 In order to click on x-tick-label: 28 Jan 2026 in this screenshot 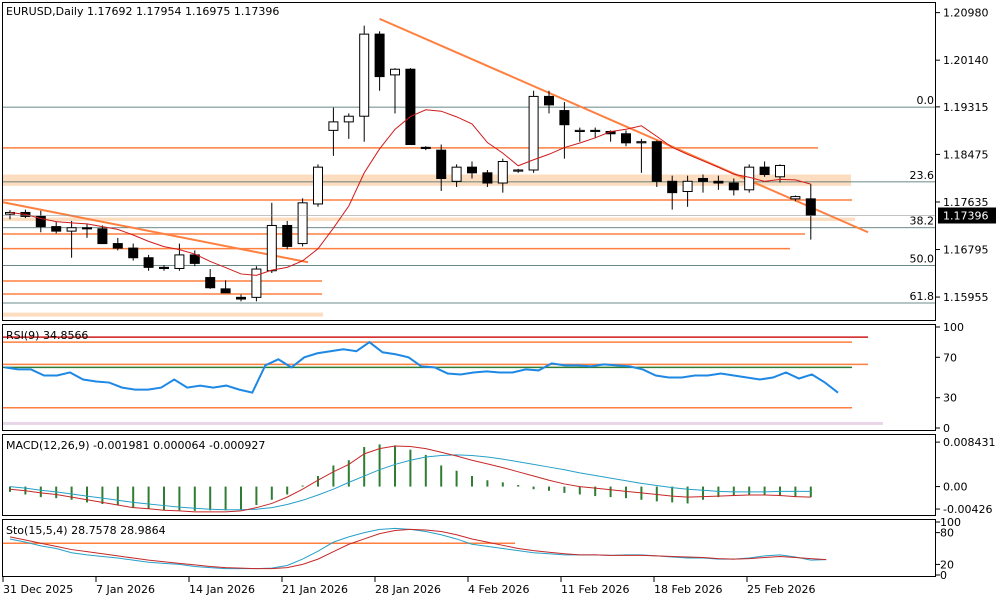, I will do `click(408, 589)`.